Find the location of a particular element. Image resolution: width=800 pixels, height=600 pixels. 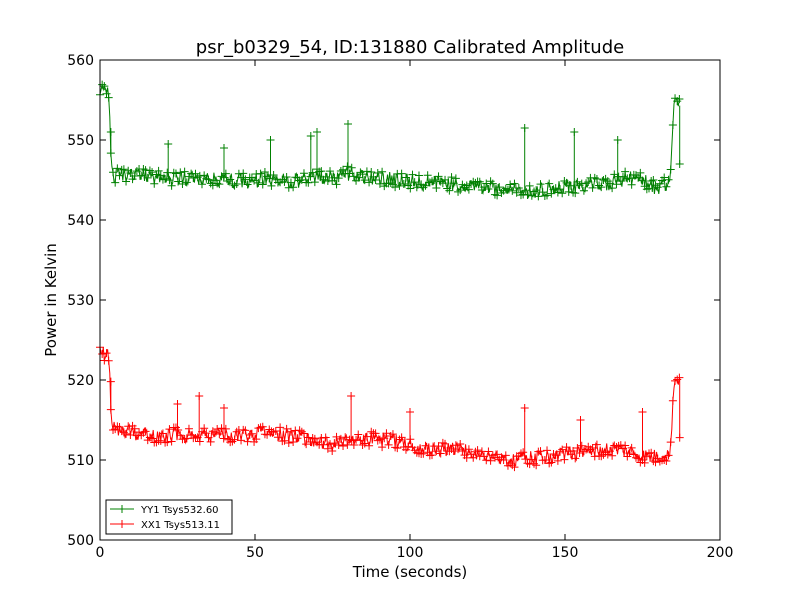

y-tick-label: 550 is located at coordinates (80, 141).